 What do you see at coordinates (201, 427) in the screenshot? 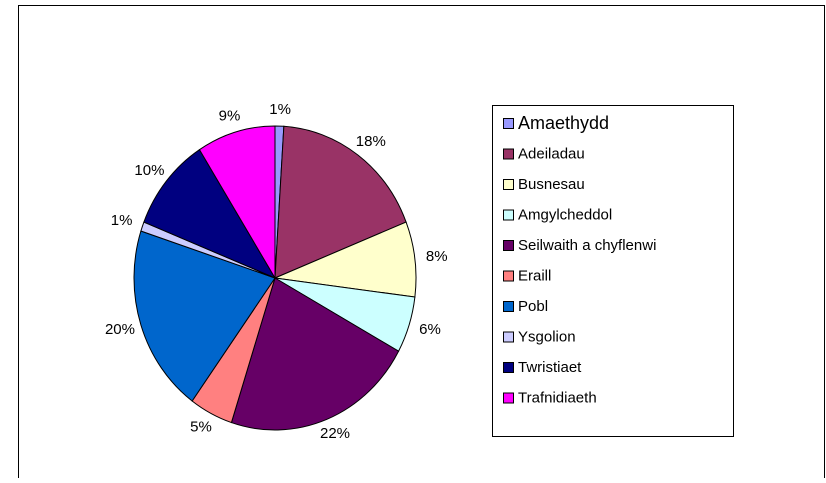
I see `data-label: 5%` at bounding box center [201, 427].